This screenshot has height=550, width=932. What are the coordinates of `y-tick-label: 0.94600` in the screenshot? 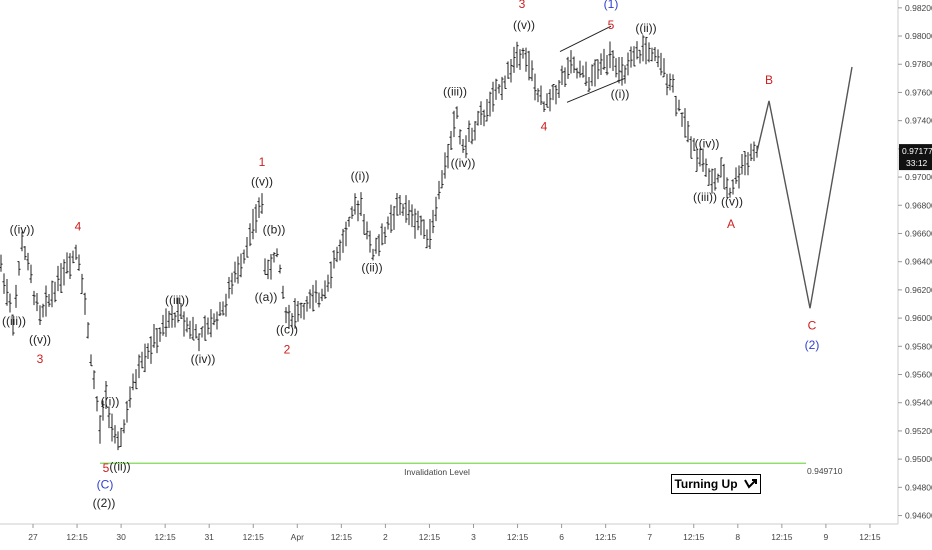 It's located at (918, 516).